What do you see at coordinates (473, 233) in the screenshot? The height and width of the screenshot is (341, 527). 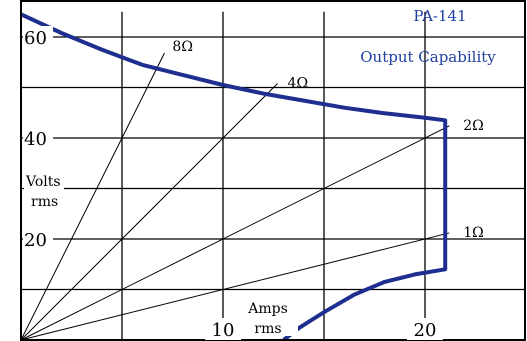 I see `load-line-label-1-ohm: 1Ω` at bounding box center [473, 233].